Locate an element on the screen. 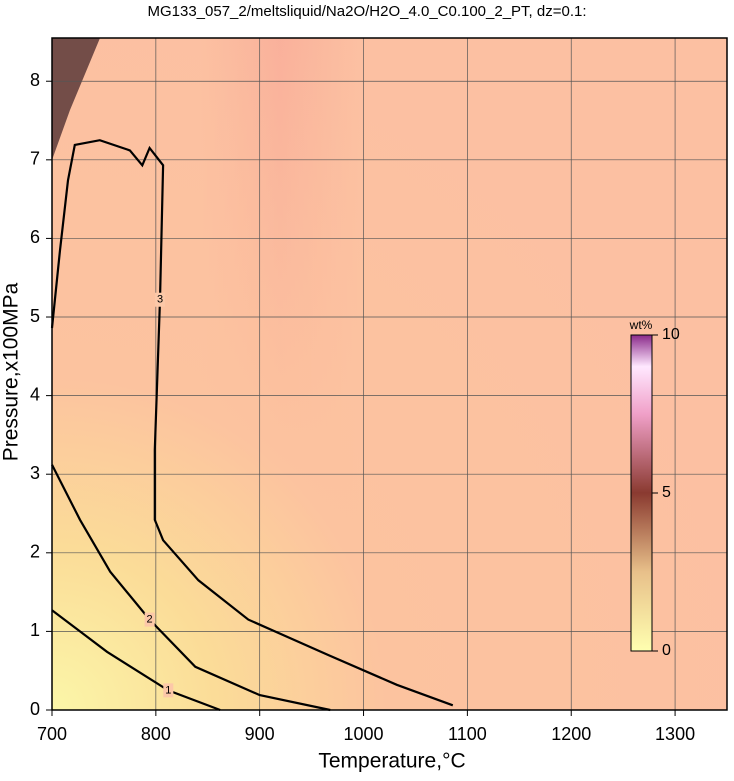  shading is located at coordinates (76, 99).